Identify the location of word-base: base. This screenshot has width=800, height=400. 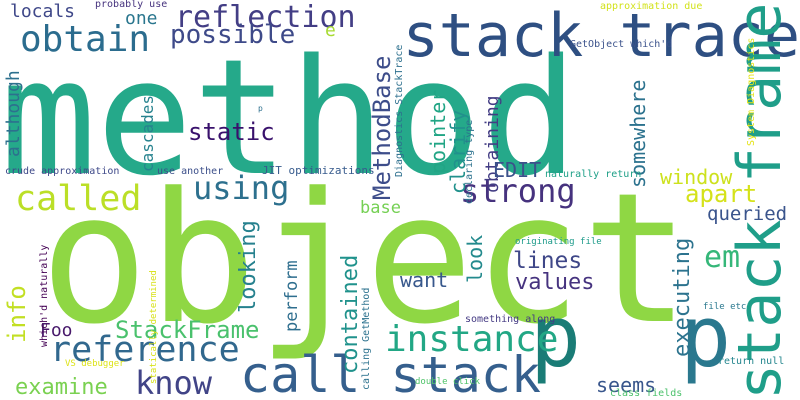
(380, 208).